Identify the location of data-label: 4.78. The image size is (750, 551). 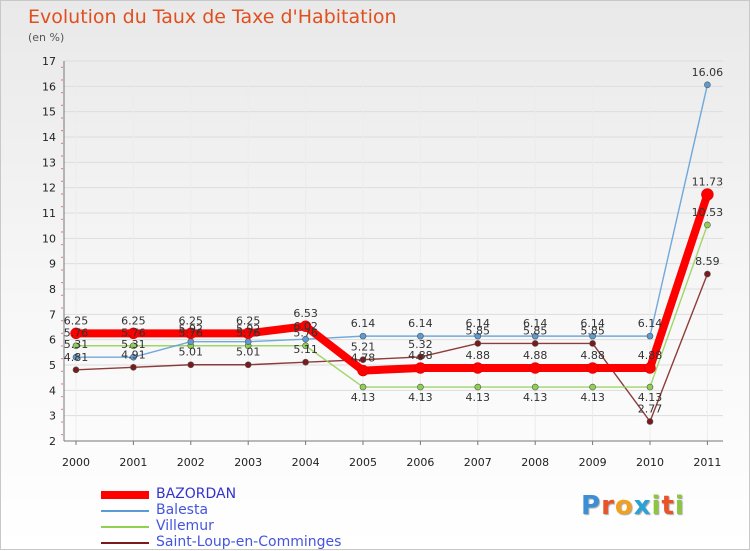
(363, 358).